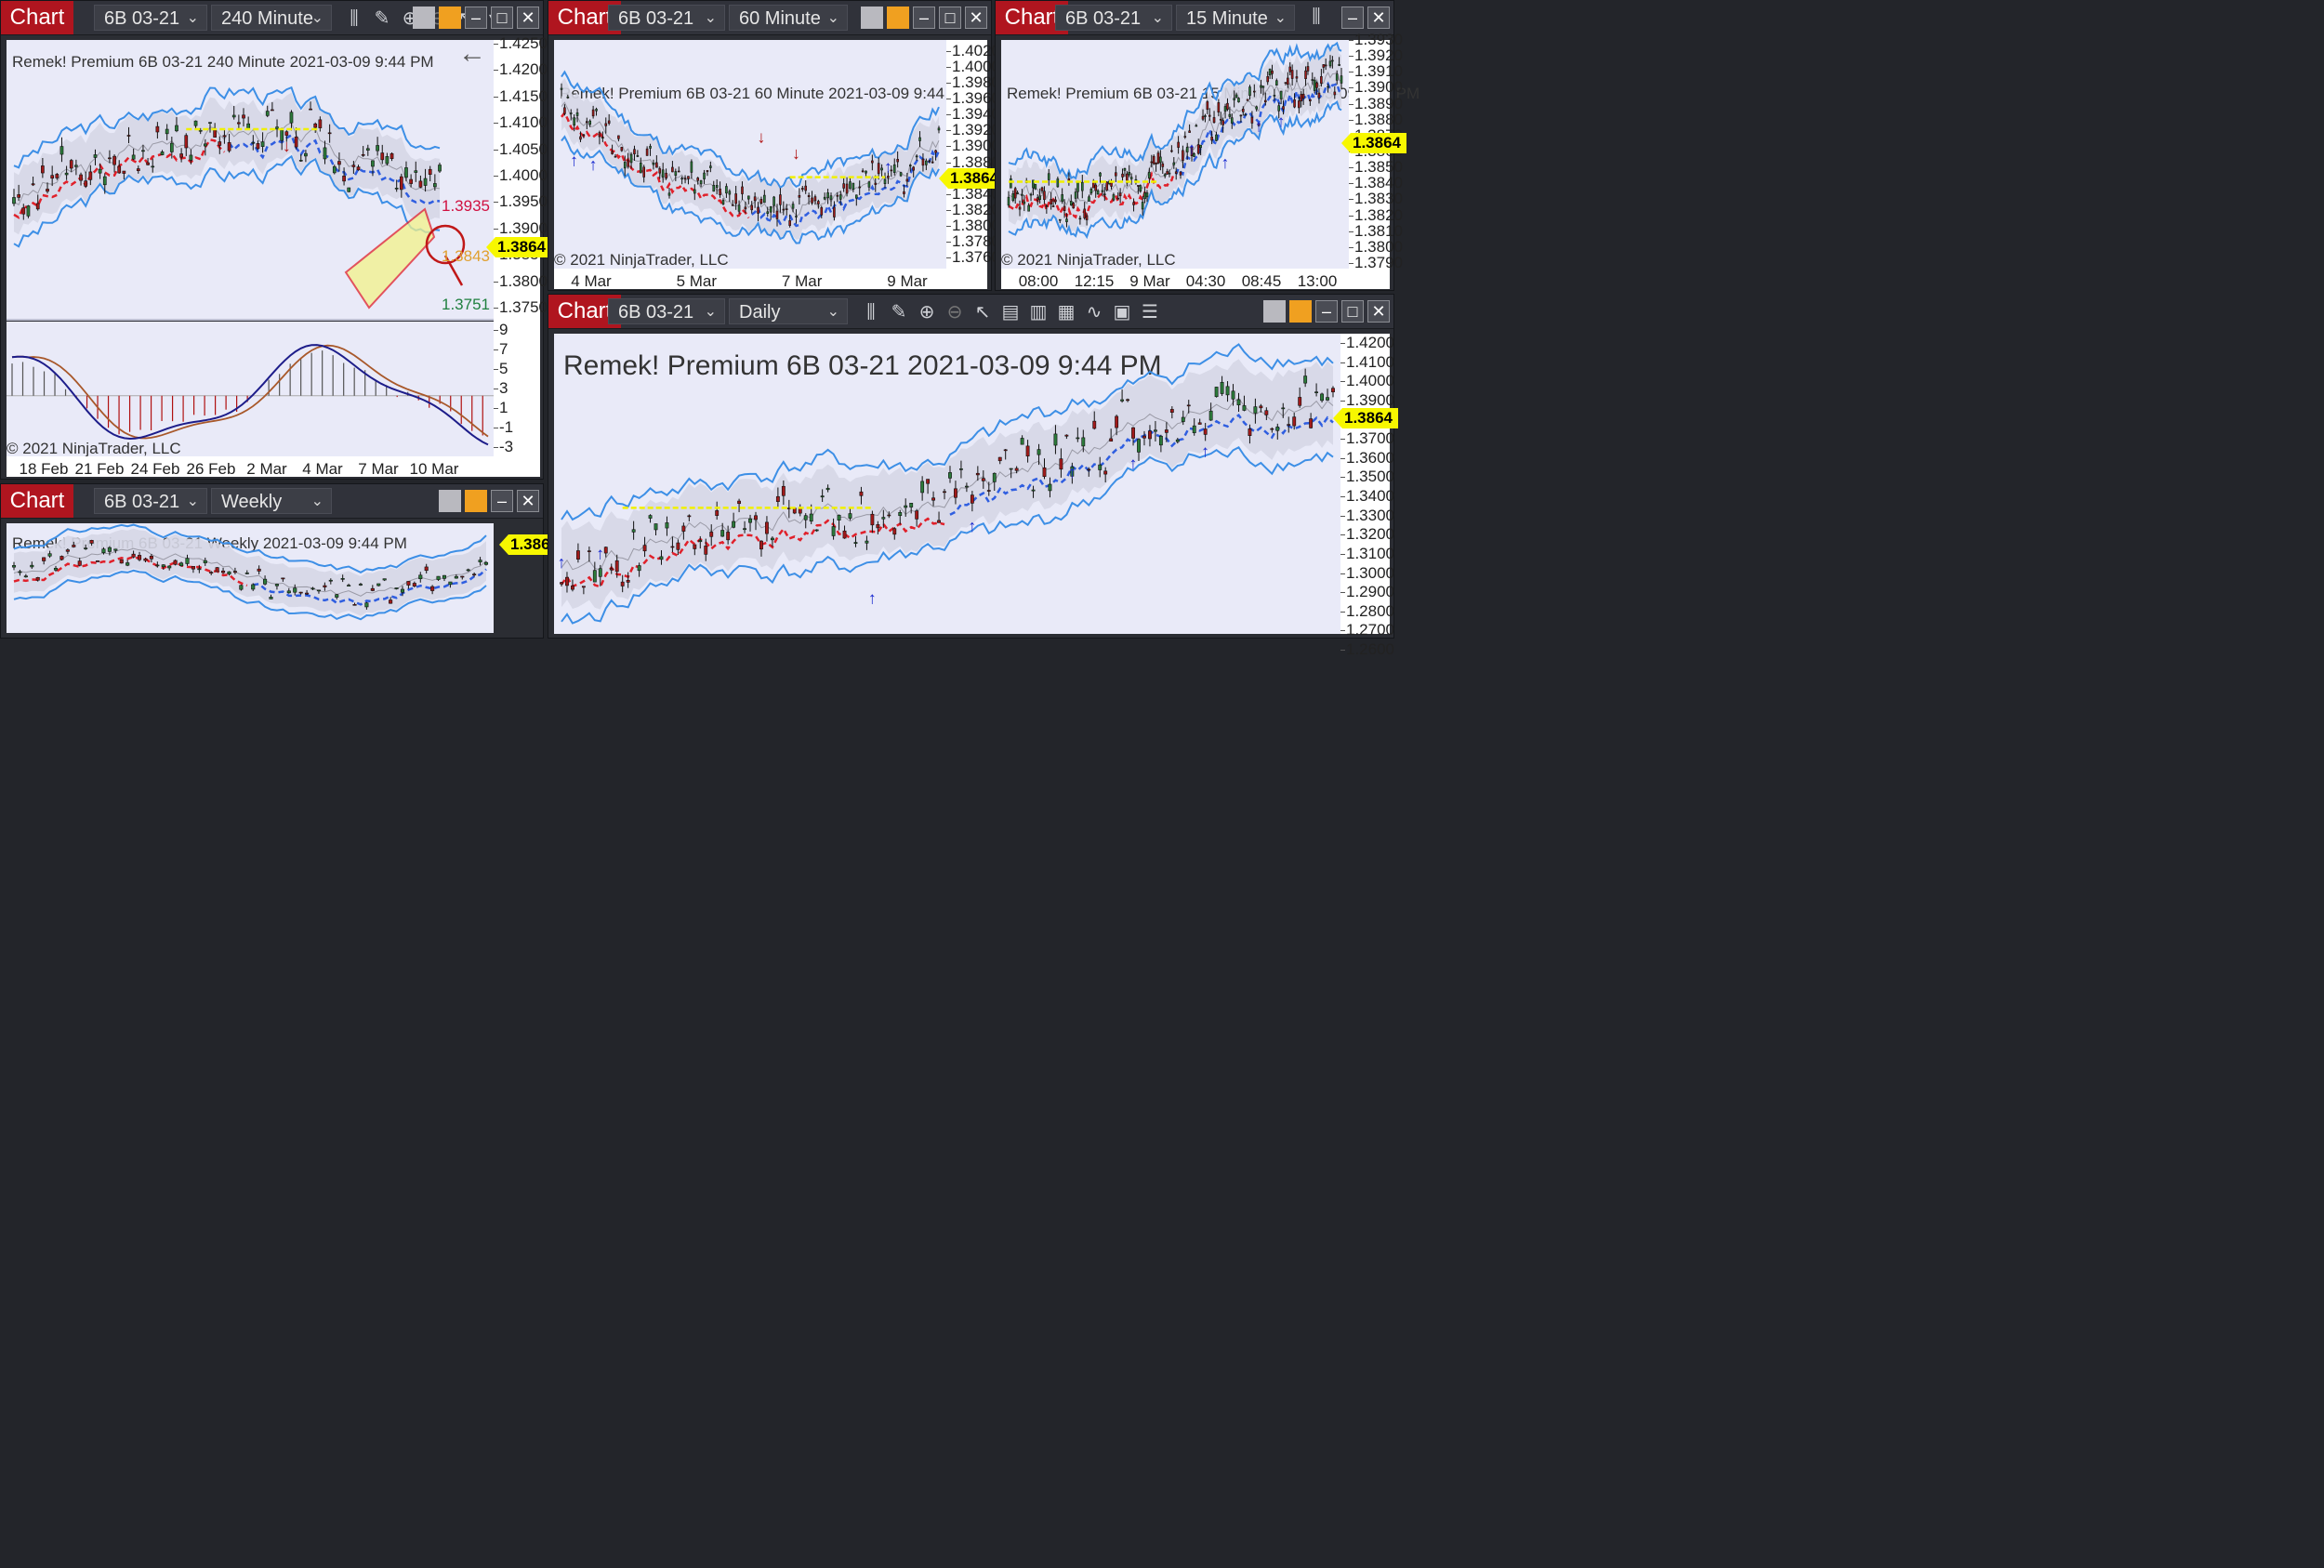 The height and width of the screenshot is (1568, 2324). What do you see at coordinates (1150, 313) in the screenshot?
I see `properties-icon: ☰` at bounding box center [1150, 313].